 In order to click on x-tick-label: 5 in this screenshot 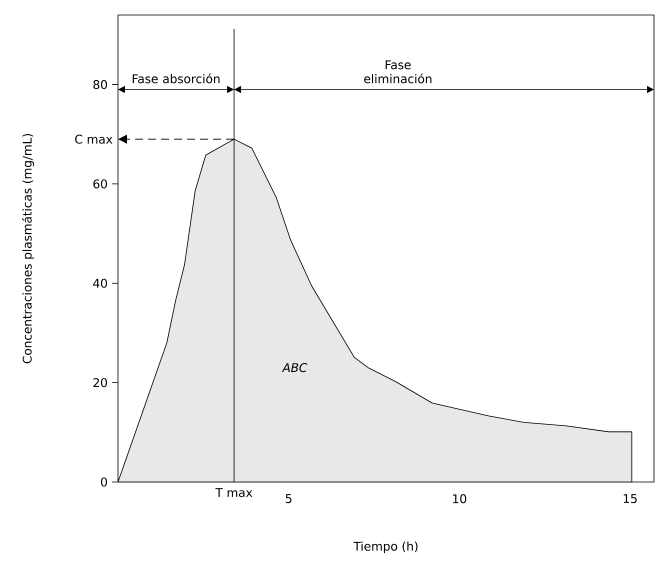, I will do `click(289, 499)`.